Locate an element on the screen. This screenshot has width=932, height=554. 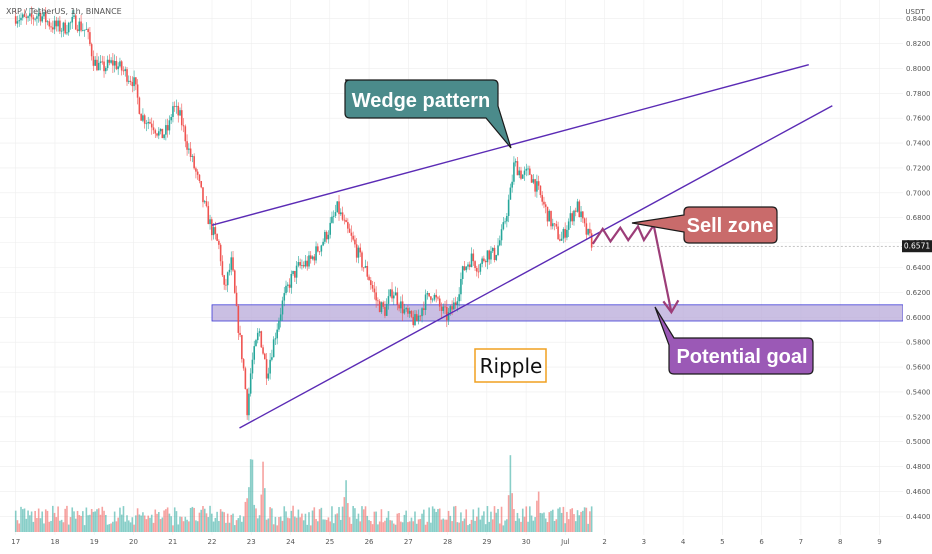
price-tick-label: 0.5800 is located at coordinates (918, 343).